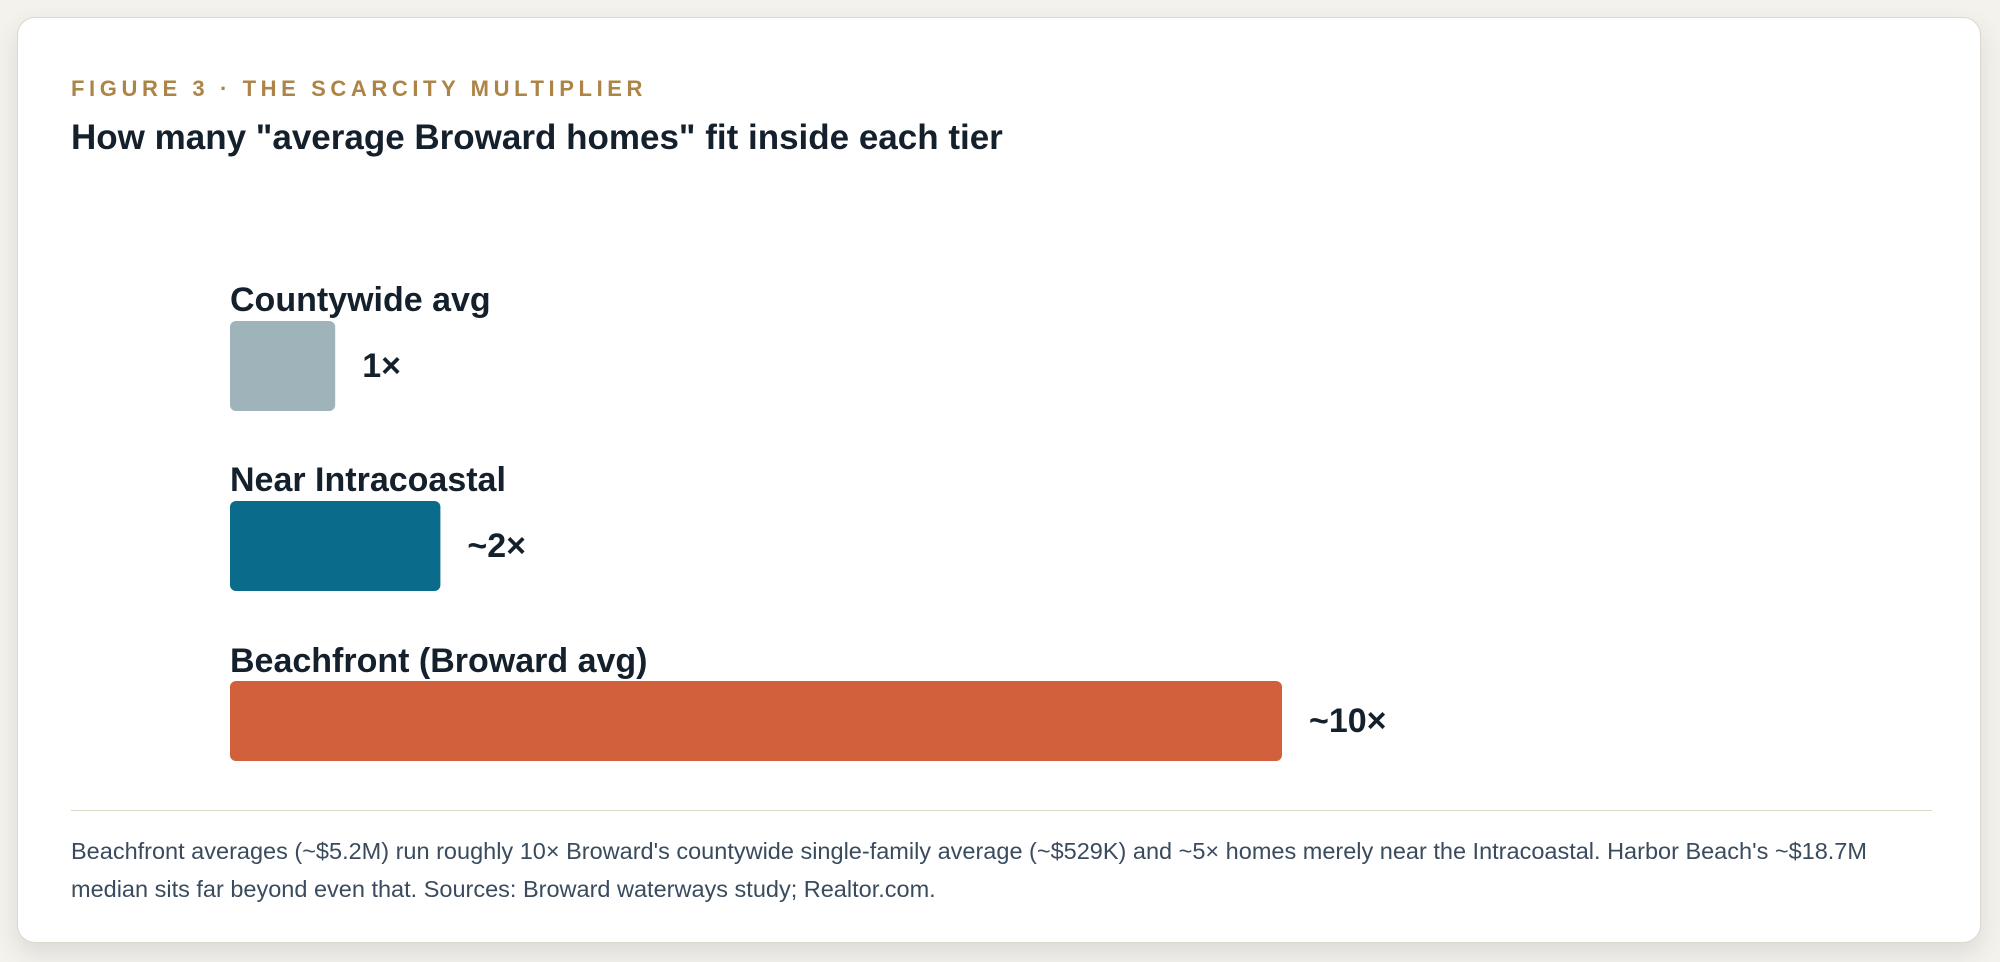  What do you see at coordinates (381, 366) in the screenshot?
I see `tier-value-label: 1×` at bounding box center [381, 366].